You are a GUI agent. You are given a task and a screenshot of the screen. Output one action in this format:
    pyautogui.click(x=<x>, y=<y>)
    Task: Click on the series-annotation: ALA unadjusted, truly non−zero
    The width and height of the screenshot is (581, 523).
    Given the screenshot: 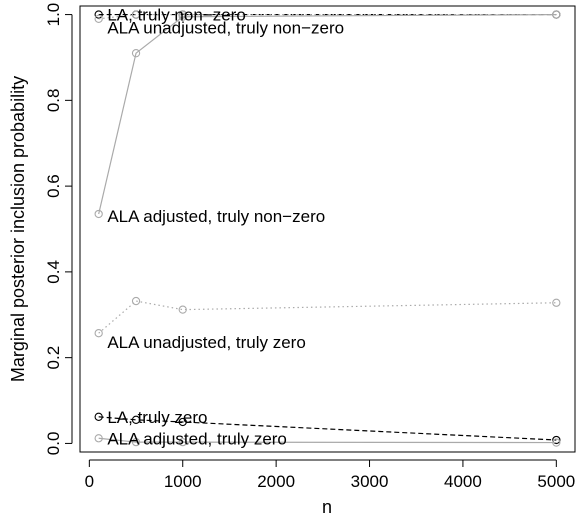 What is the action you would take?
    pyautogui.click(x=225, y=27)
    